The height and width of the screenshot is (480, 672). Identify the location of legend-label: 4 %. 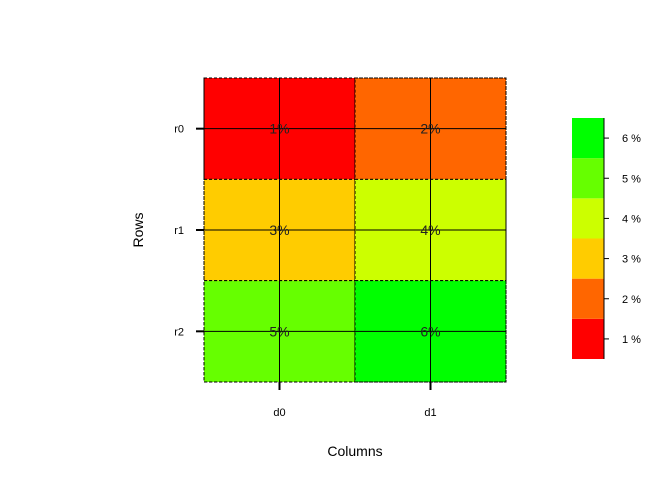
(631, 219).